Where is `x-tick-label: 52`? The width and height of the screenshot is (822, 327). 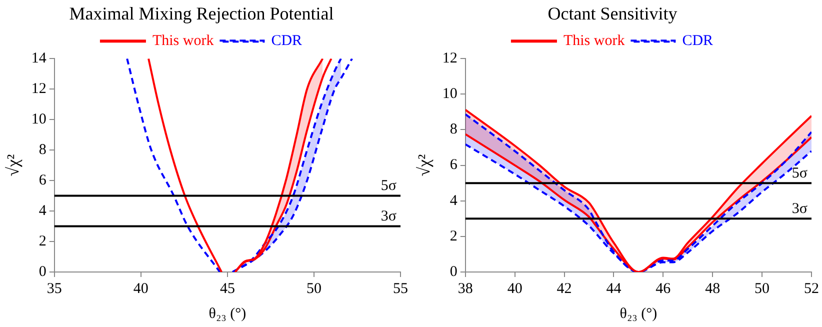 x-tick-label: 52 is located at coordinates (811, 288).